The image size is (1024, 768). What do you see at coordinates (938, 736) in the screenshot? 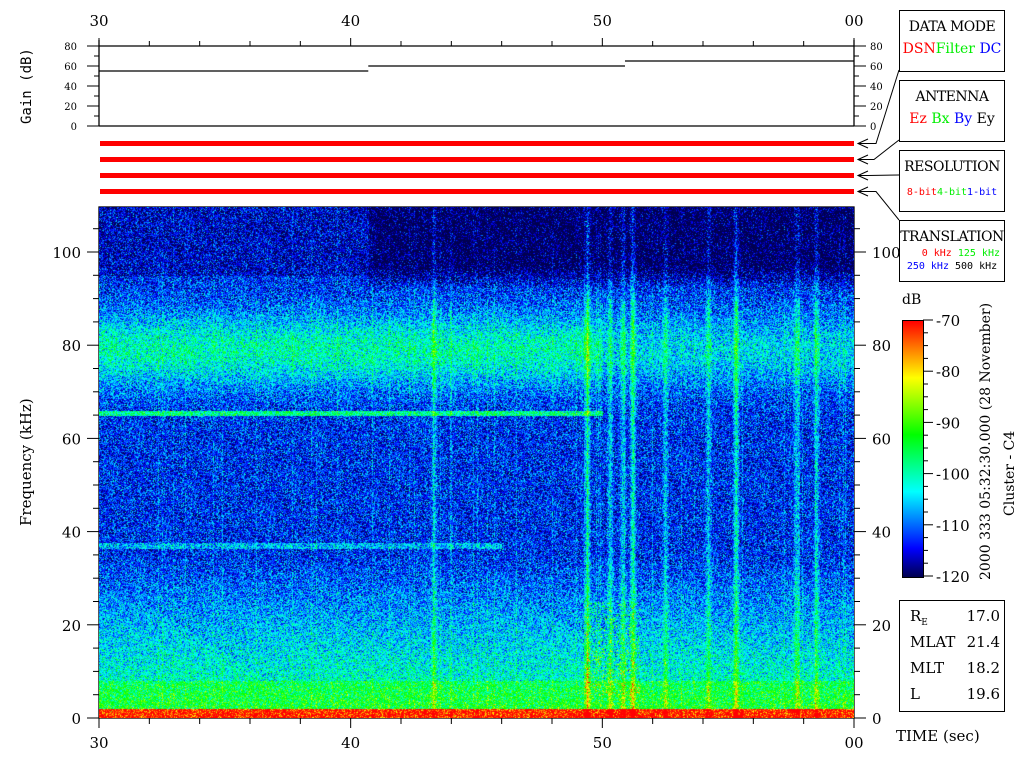
I see `time-axis-label: TIME (sec)` at bounding box center [938, 736].